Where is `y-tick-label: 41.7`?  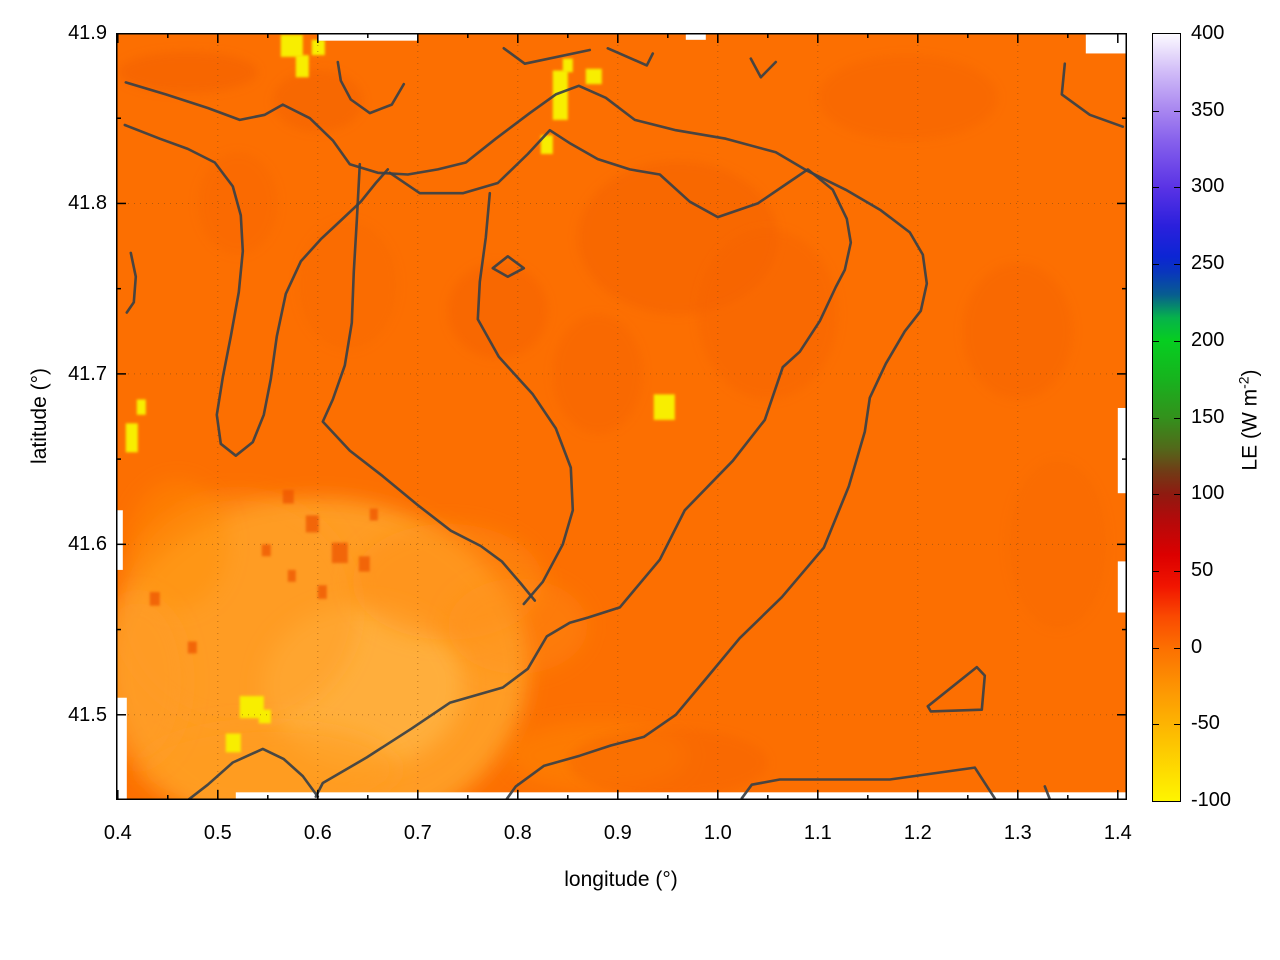
y-tick-label: 41.7 is located at coordinates (87, 373).